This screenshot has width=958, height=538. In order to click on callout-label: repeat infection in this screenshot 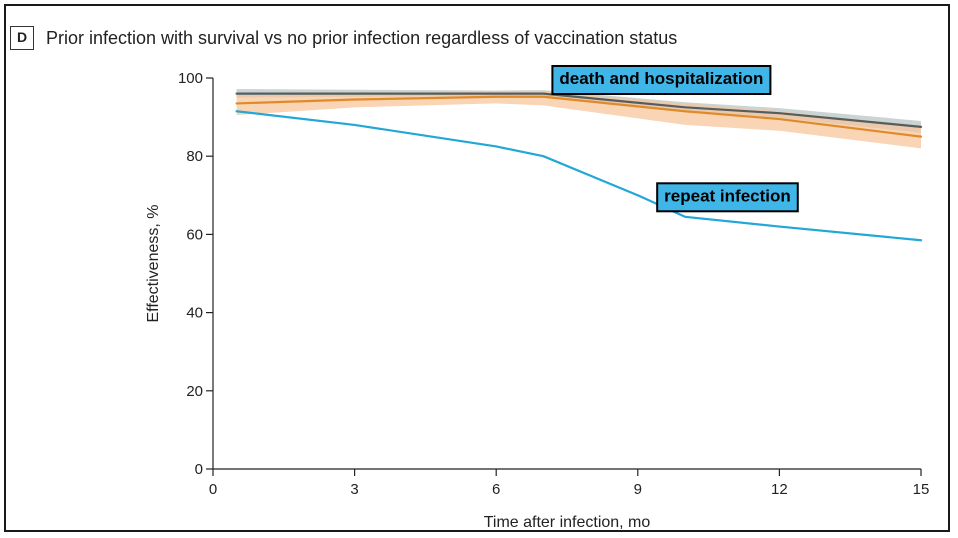, I will do `click(727, 195)`.